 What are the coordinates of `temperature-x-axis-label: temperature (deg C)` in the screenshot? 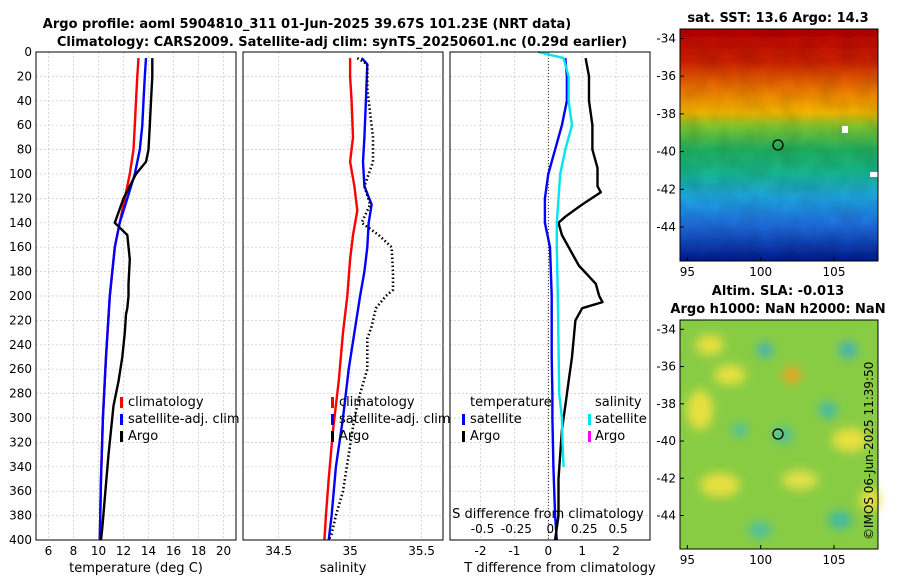 It's located at (136, 568).